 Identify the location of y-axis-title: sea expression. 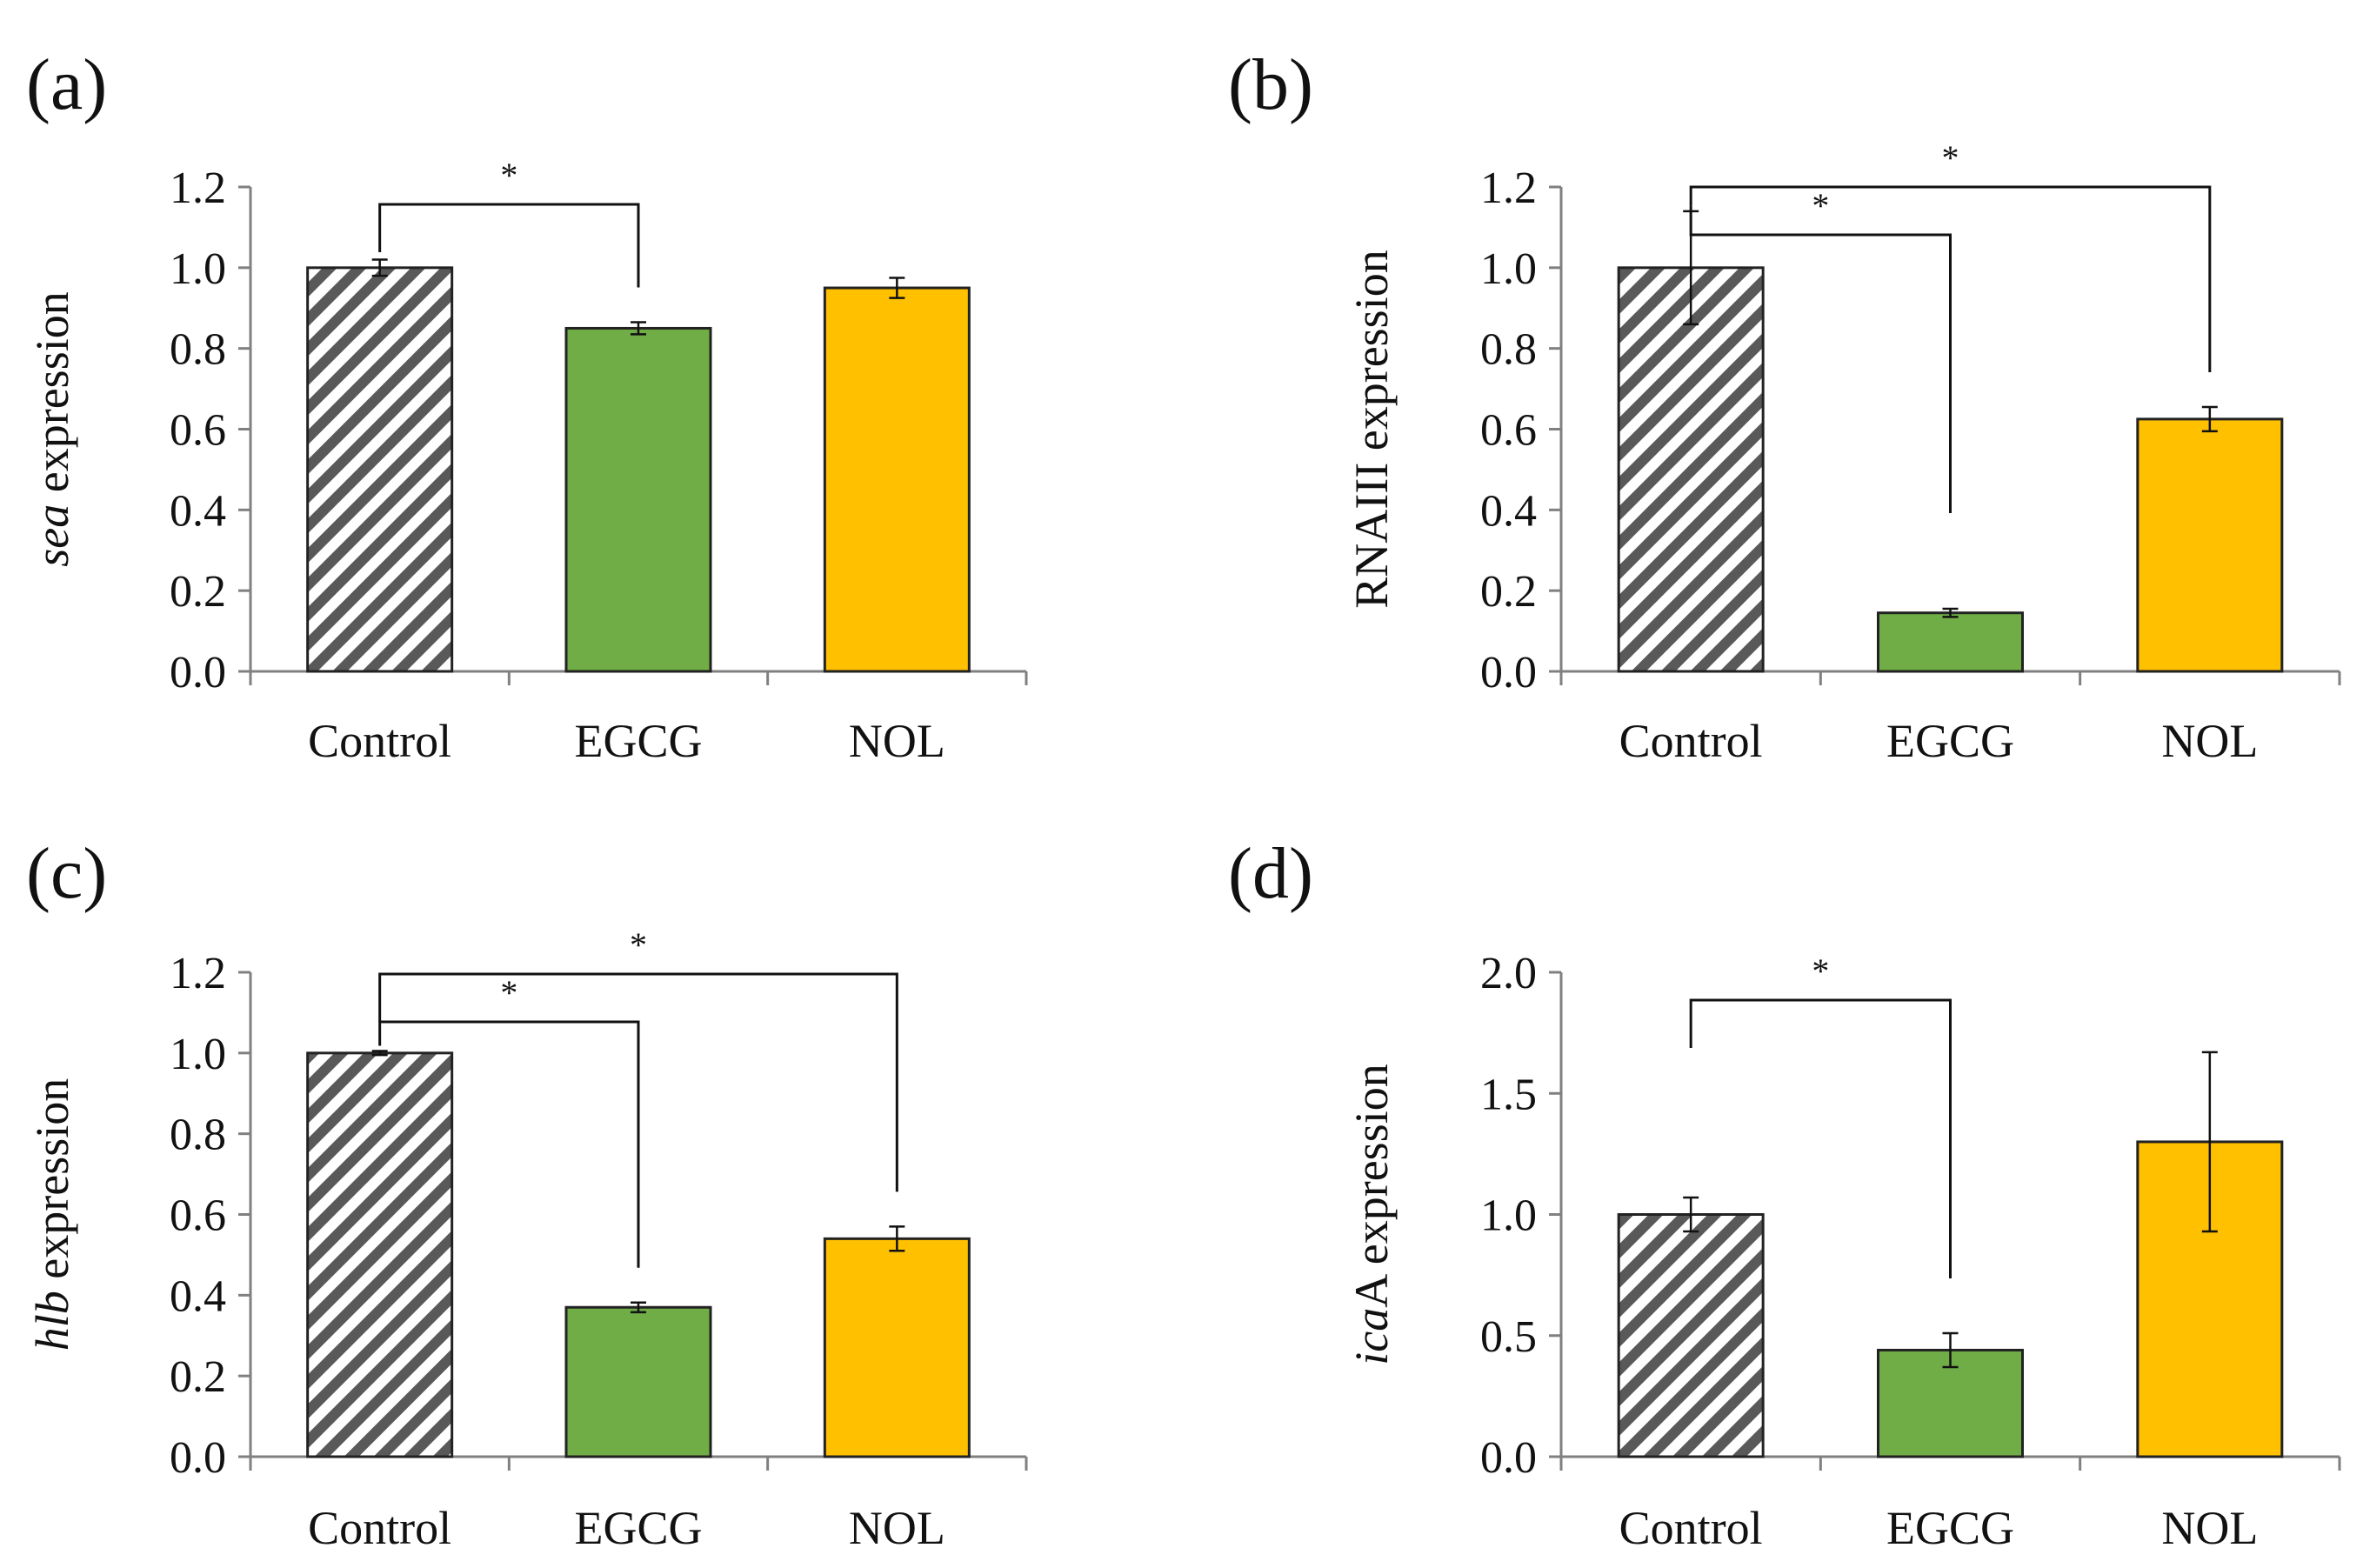
(52, 428).